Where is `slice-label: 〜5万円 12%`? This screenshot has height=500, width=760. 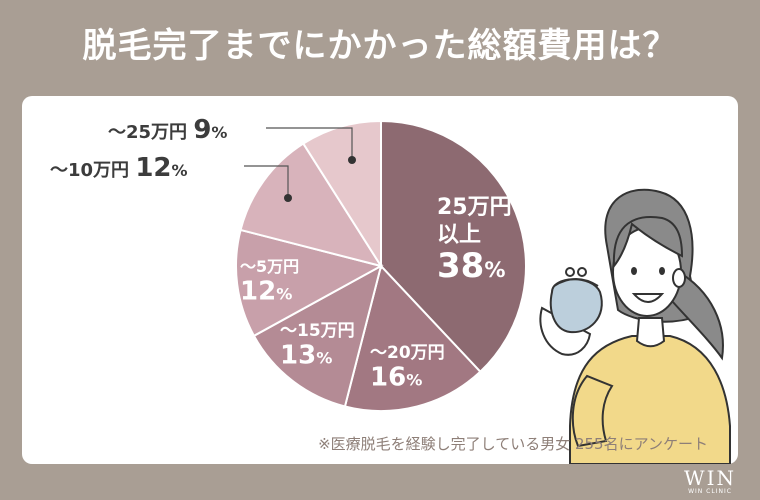 slice-label: 〜5万円 12% is located at coordinates (269, 281).